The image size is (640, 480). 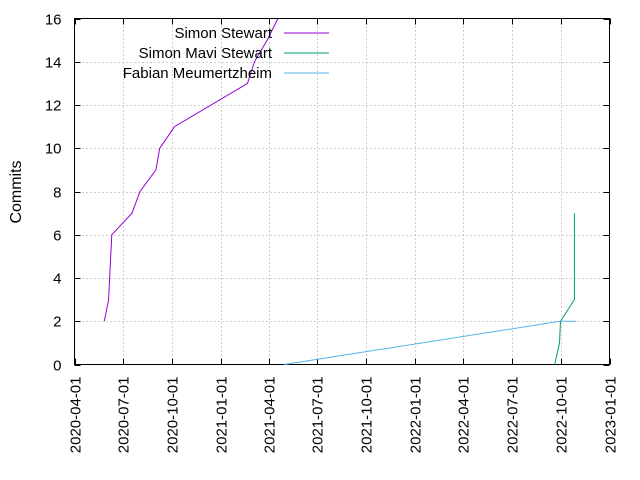 I want to click on x-tick-label: 2020-04-01, so click(x=76, y=415).